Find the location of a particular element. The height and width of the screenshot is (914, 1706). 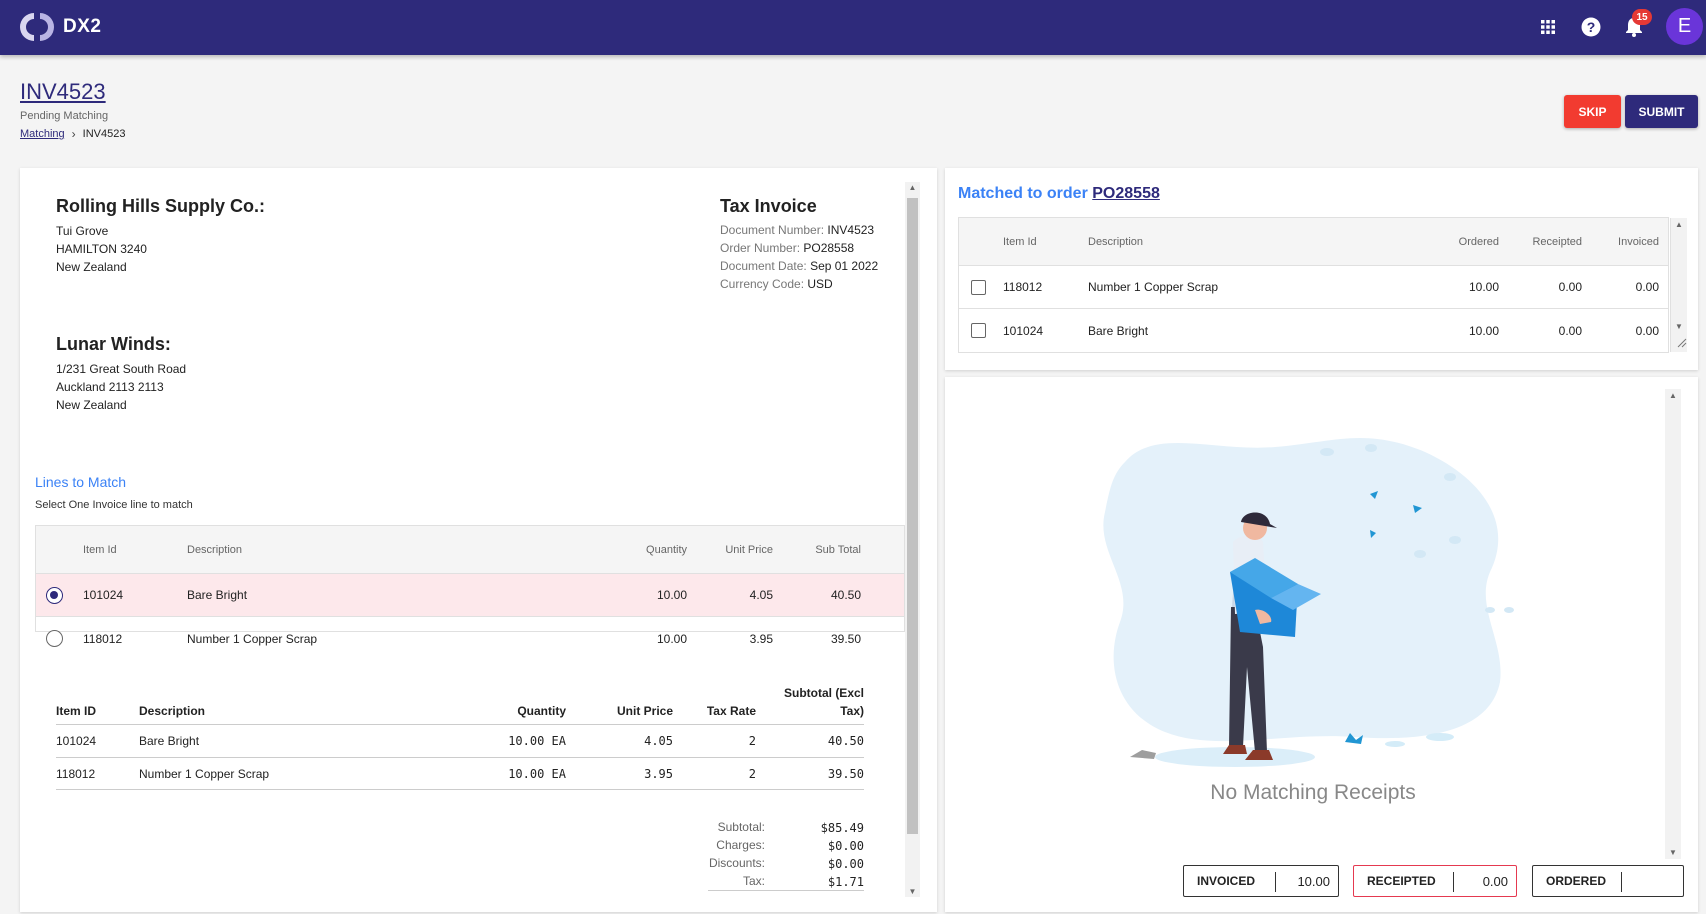

supplier-address-line: HAMILTON 3240 is located at coordinates (101, 249).